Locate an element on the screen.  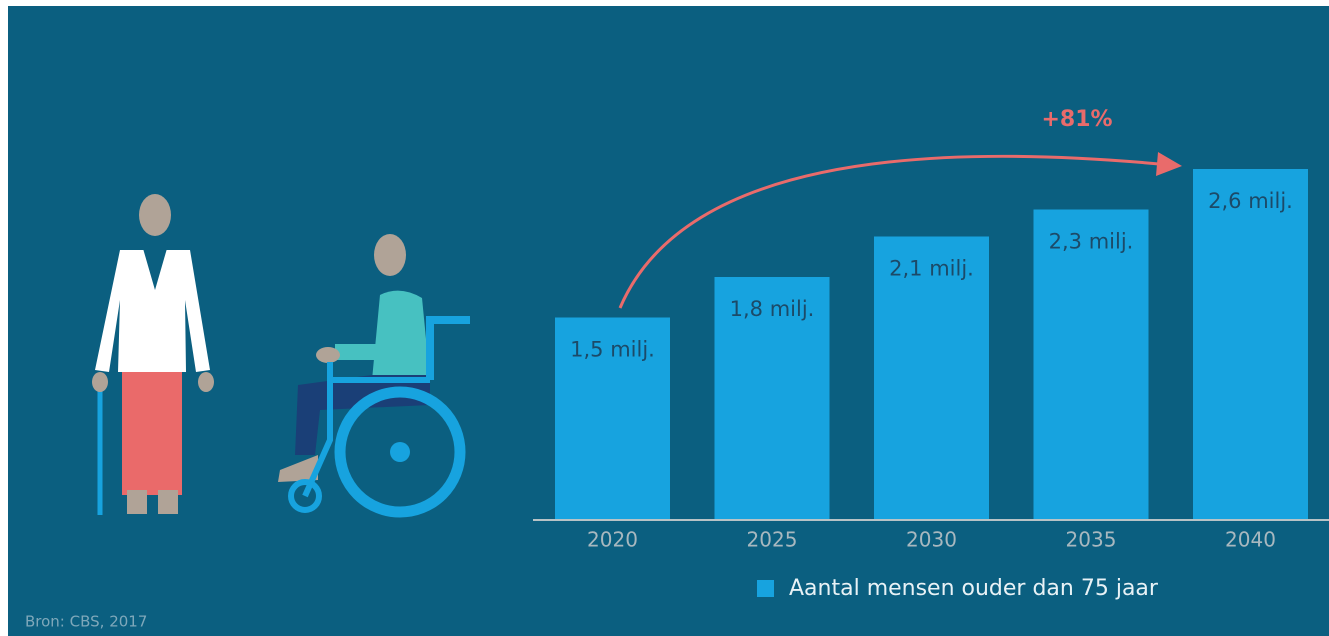
legend-swatch is located at coordinates (765, 588).